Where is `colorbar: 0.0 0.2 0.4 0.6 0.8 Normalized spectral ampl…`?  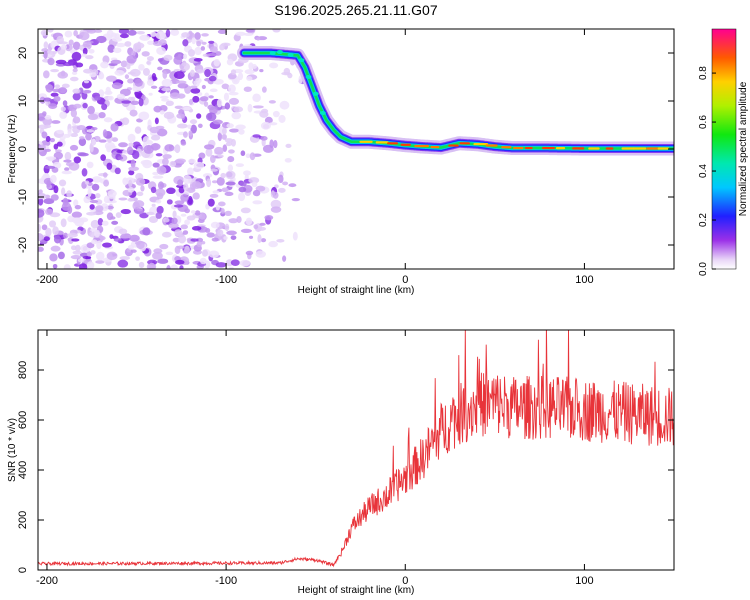 colorbar: 0.0 0.2 0.4 0.6 0.8 Normalized spectral ampl… is located at coordinates (723, 152).